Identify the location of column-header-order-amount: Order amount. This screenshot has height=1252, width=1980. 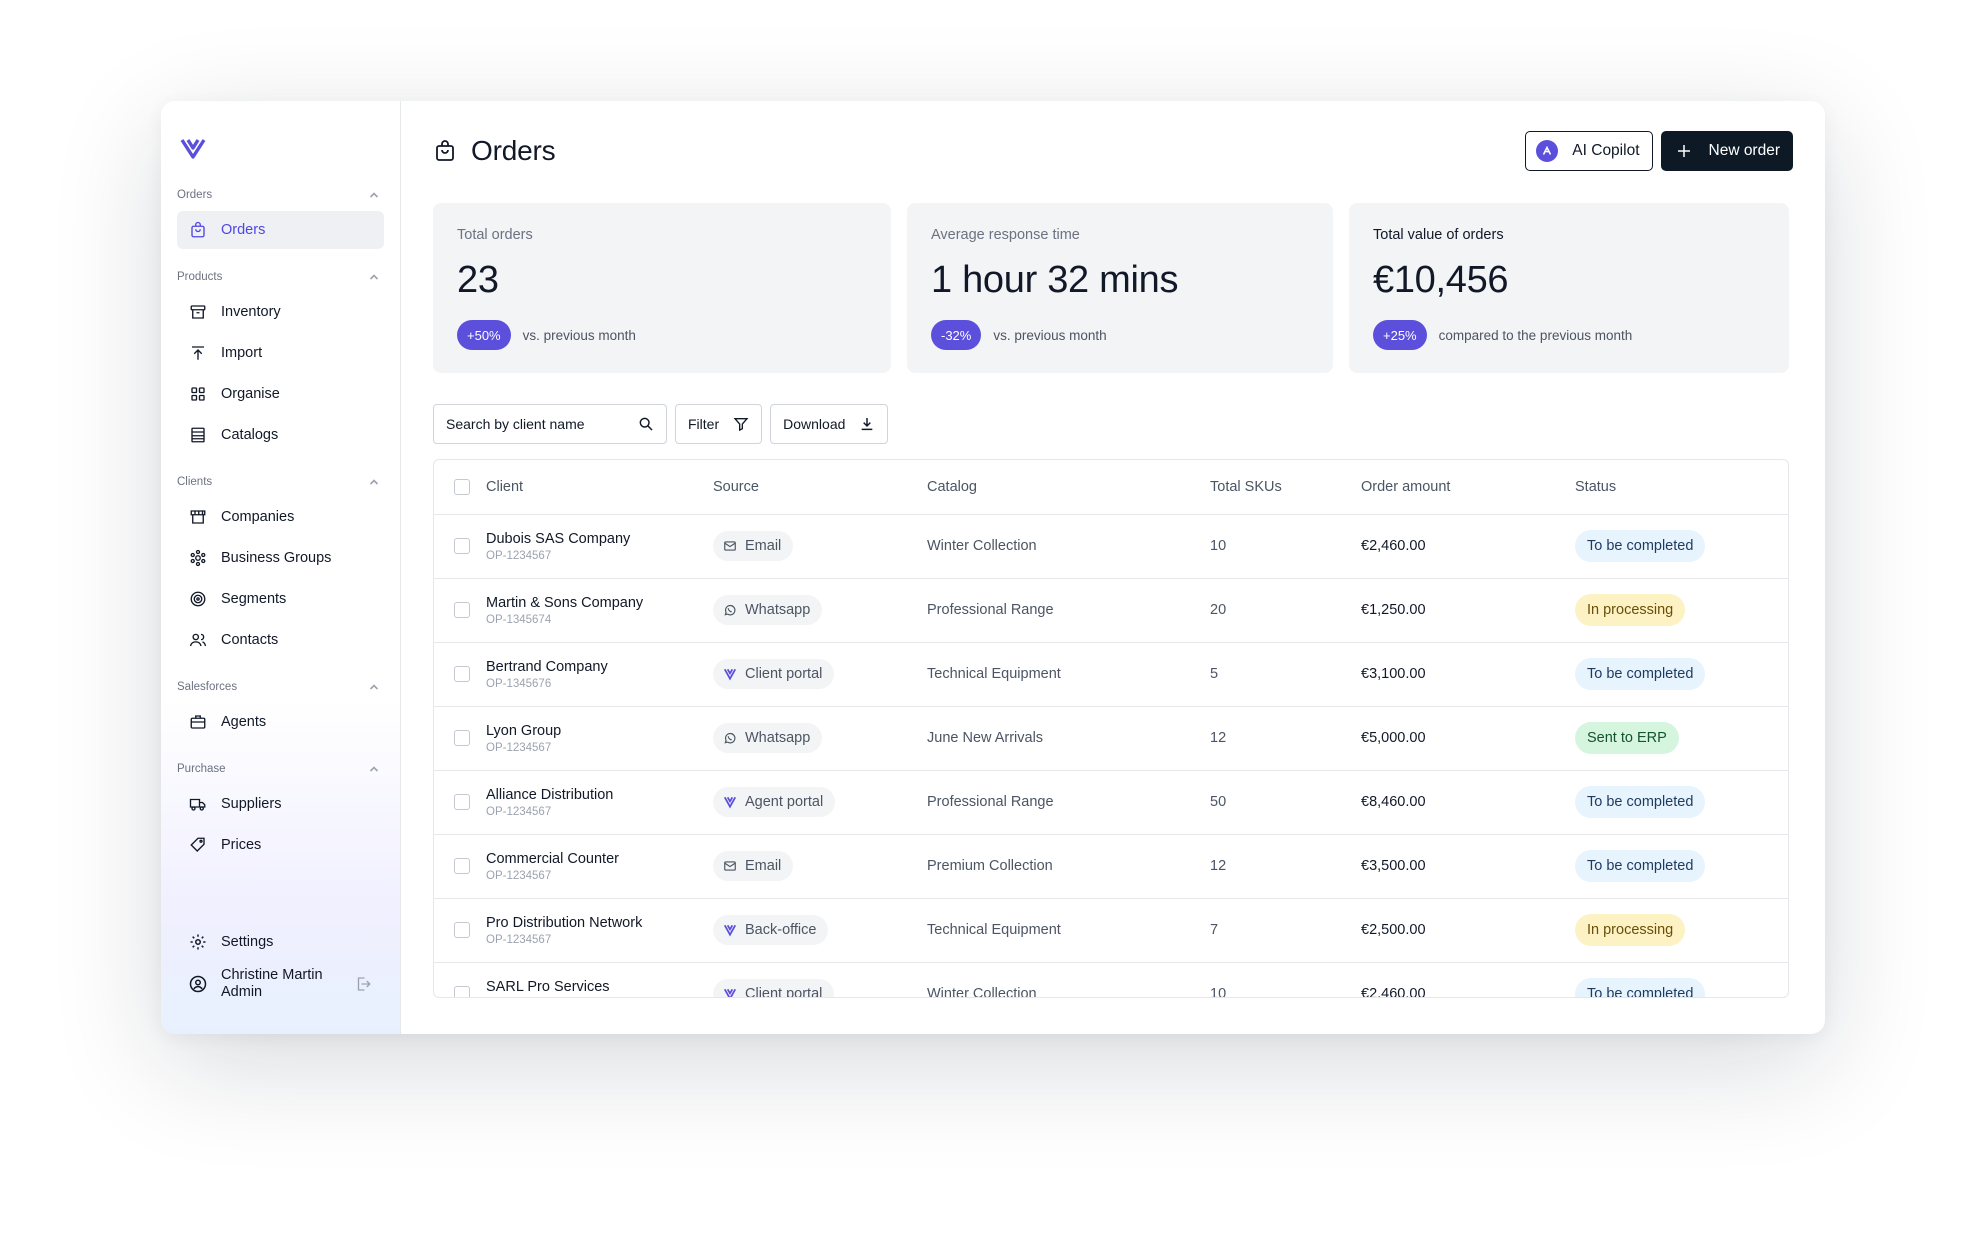
(1468, 487).